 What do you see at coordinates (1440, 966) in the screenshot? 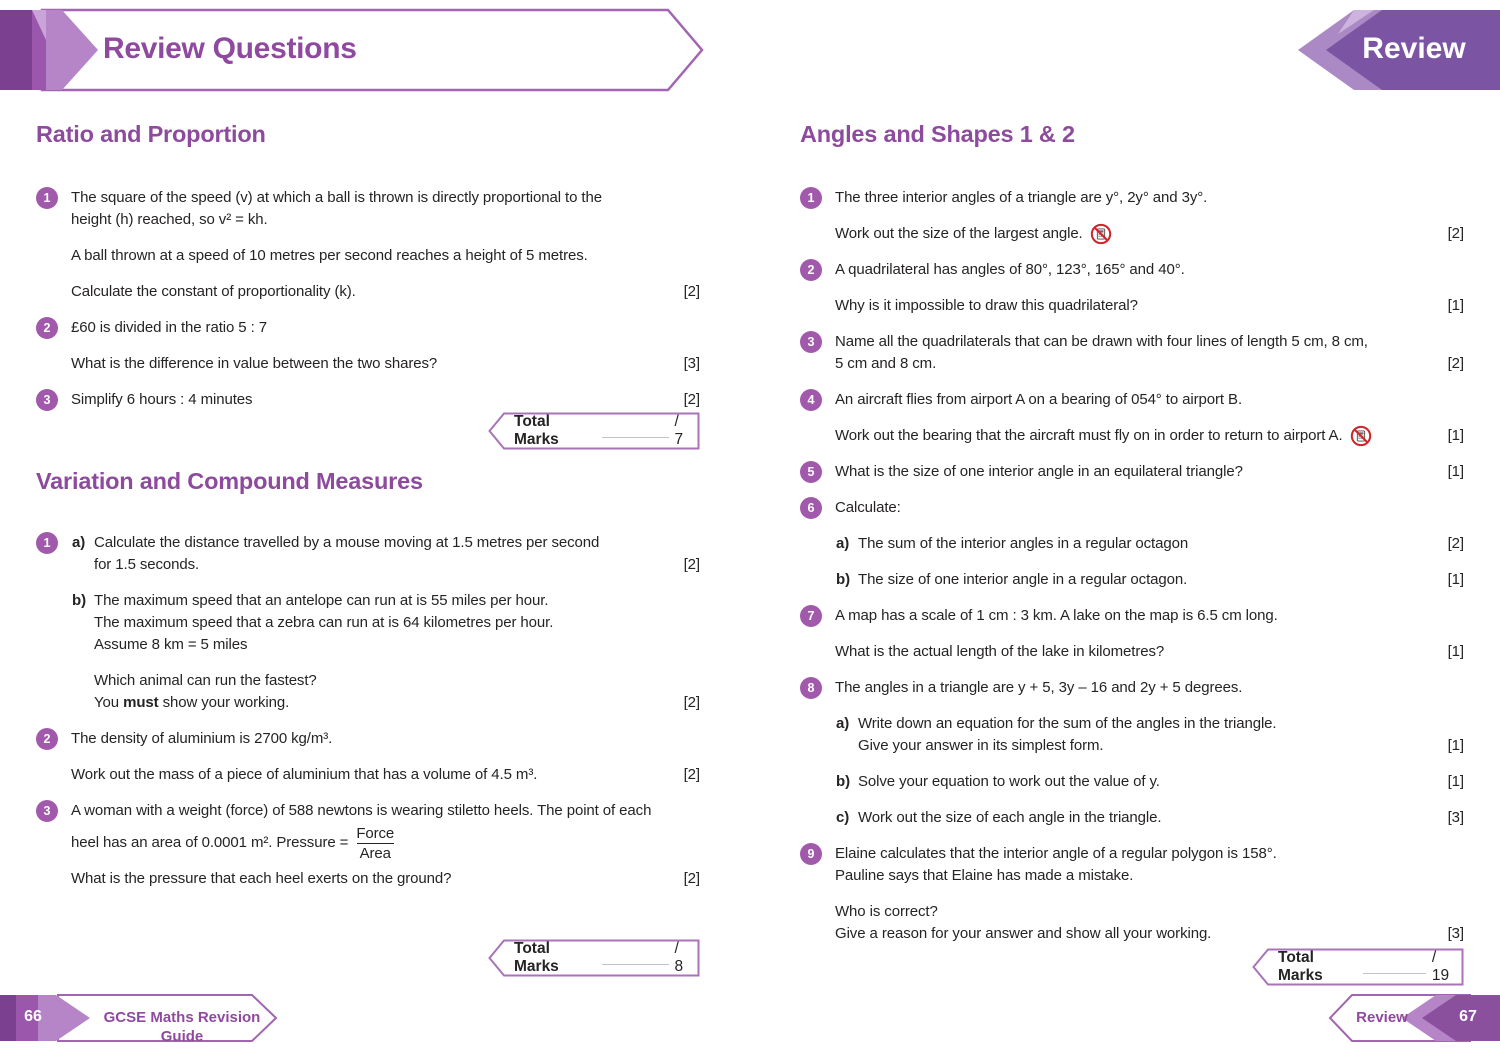
I see `total-marks-value: / 19` at bounding box center [1440, 966].